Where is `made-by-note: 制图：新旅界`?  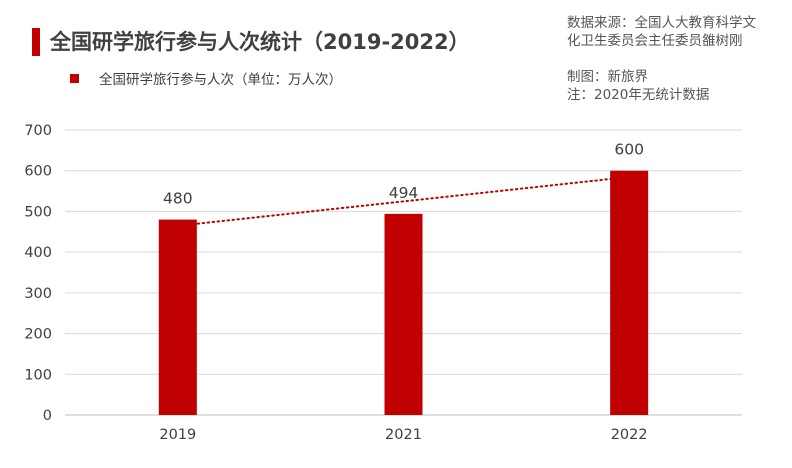 made-by-note: 制图：新旅界 is located at coordinates (607, 77).